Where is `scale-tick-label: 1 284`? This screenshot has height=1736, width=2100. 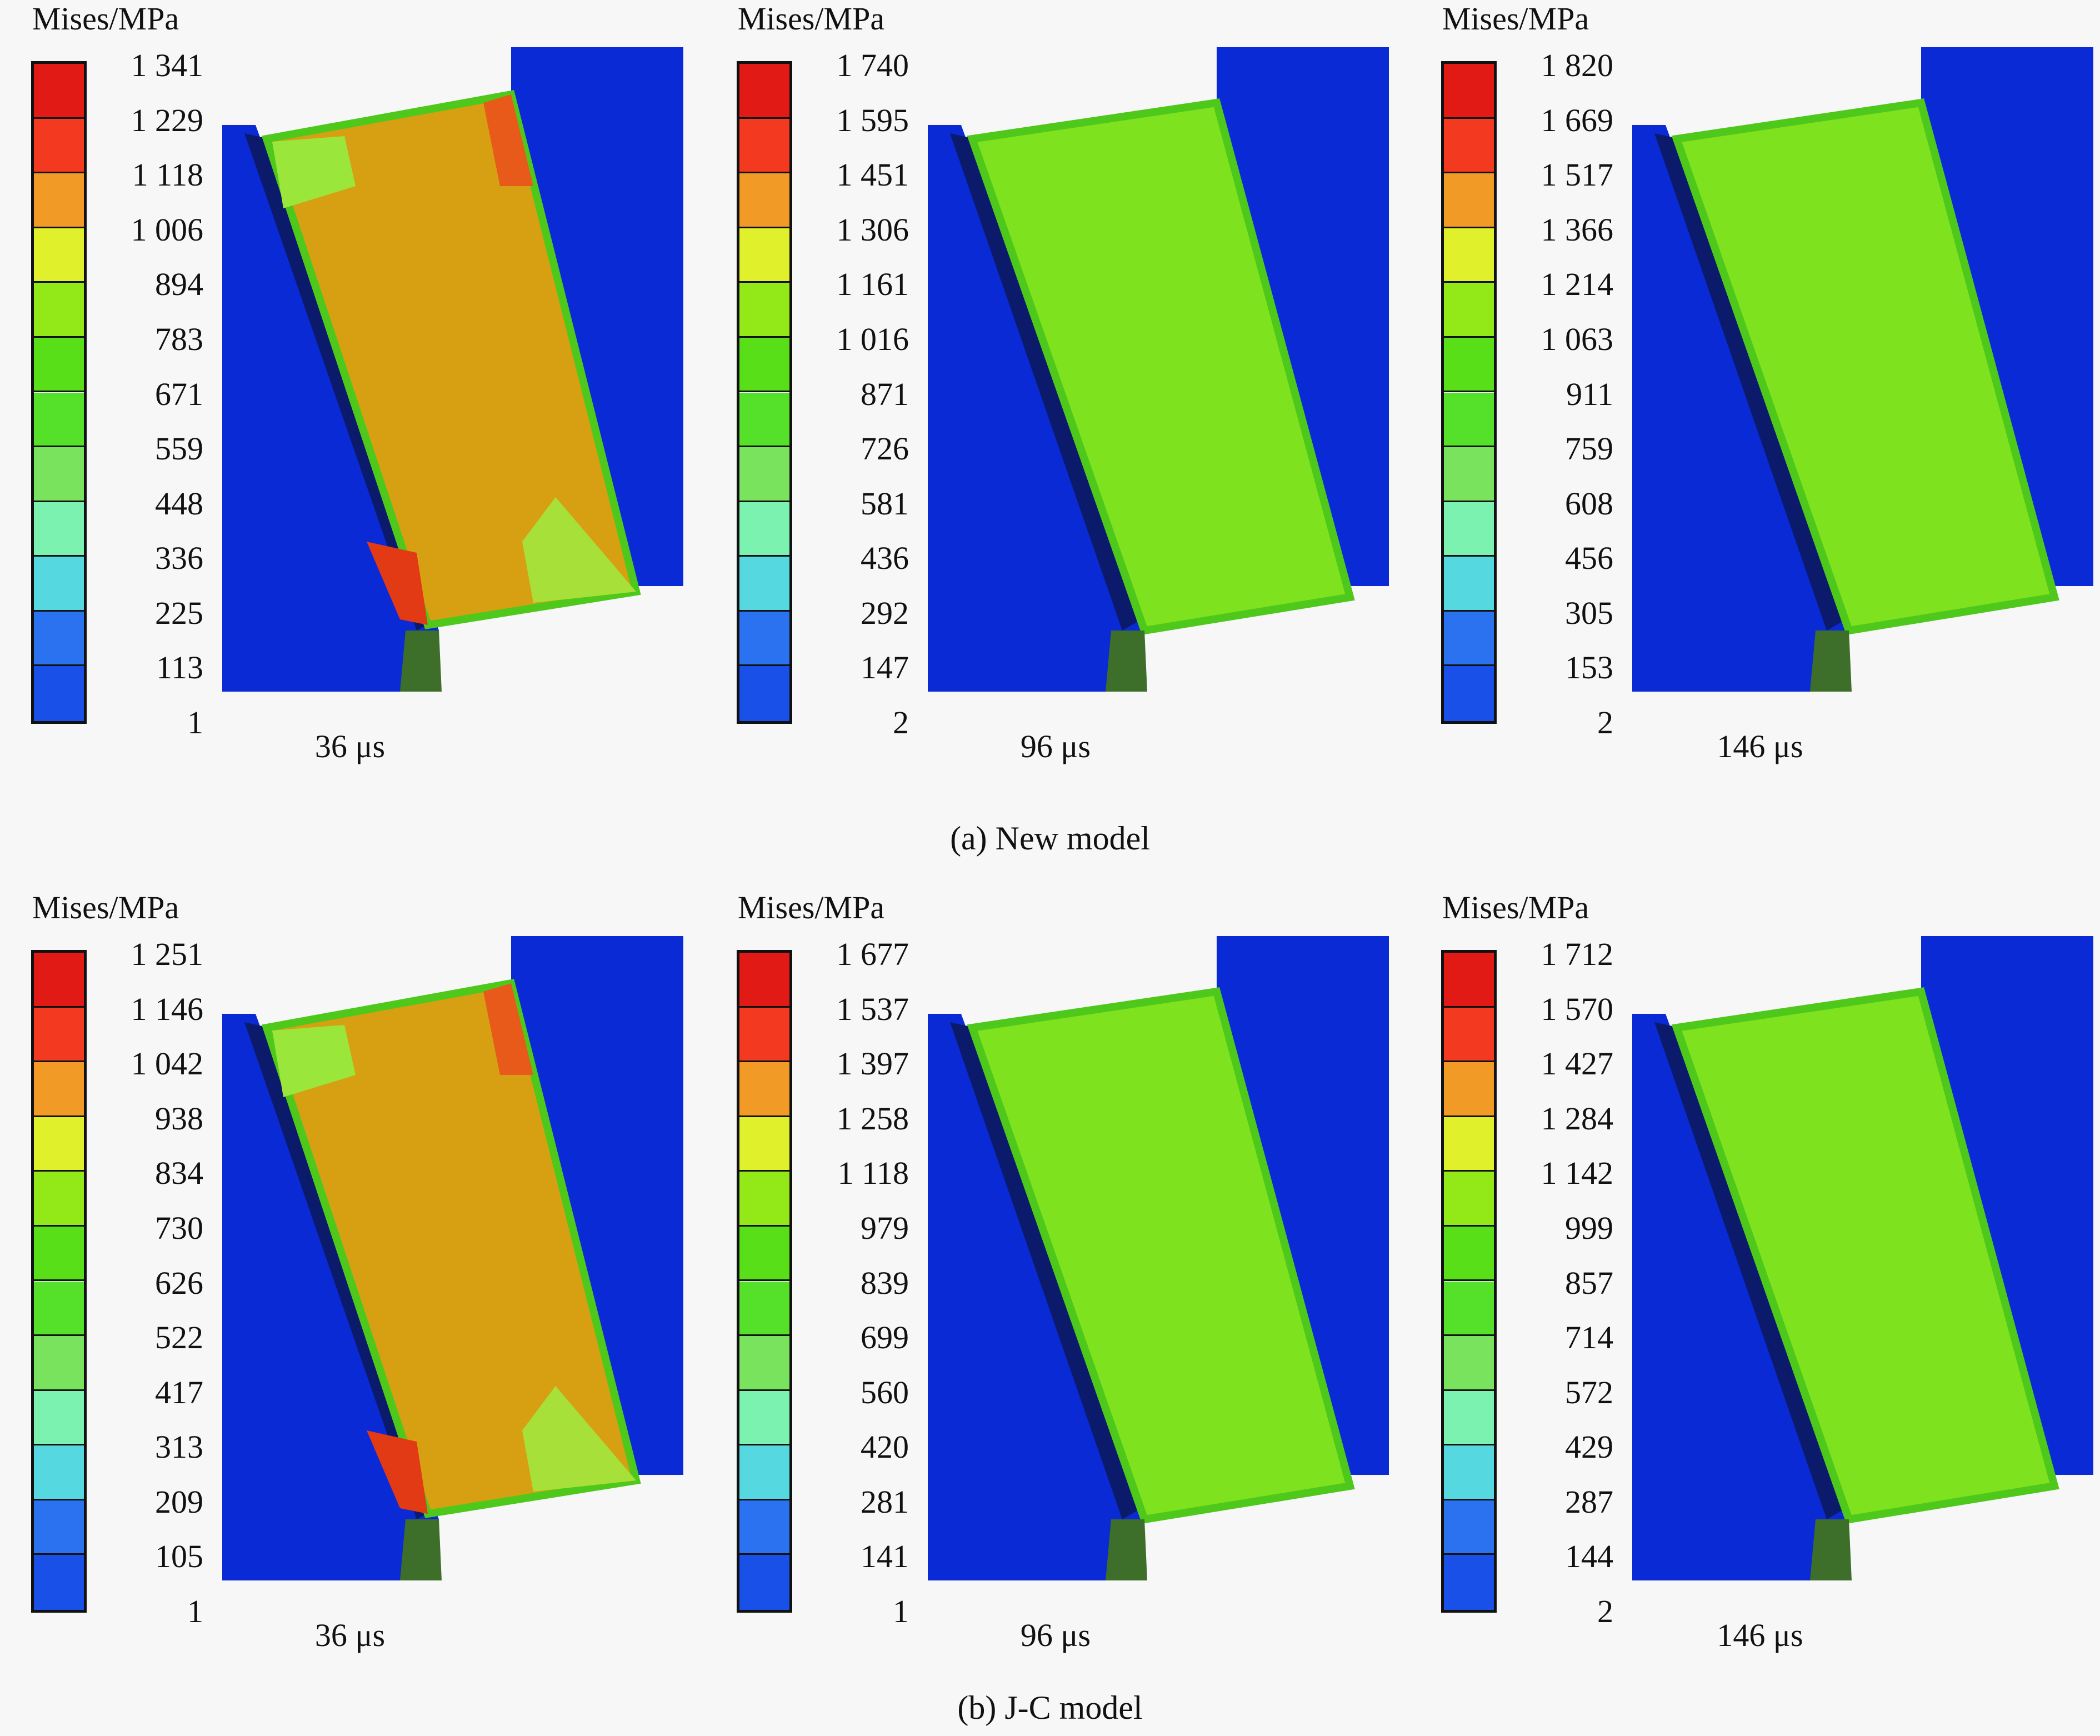
scale-tick-label: 1 284 is located at coordinates (1577, 1118).